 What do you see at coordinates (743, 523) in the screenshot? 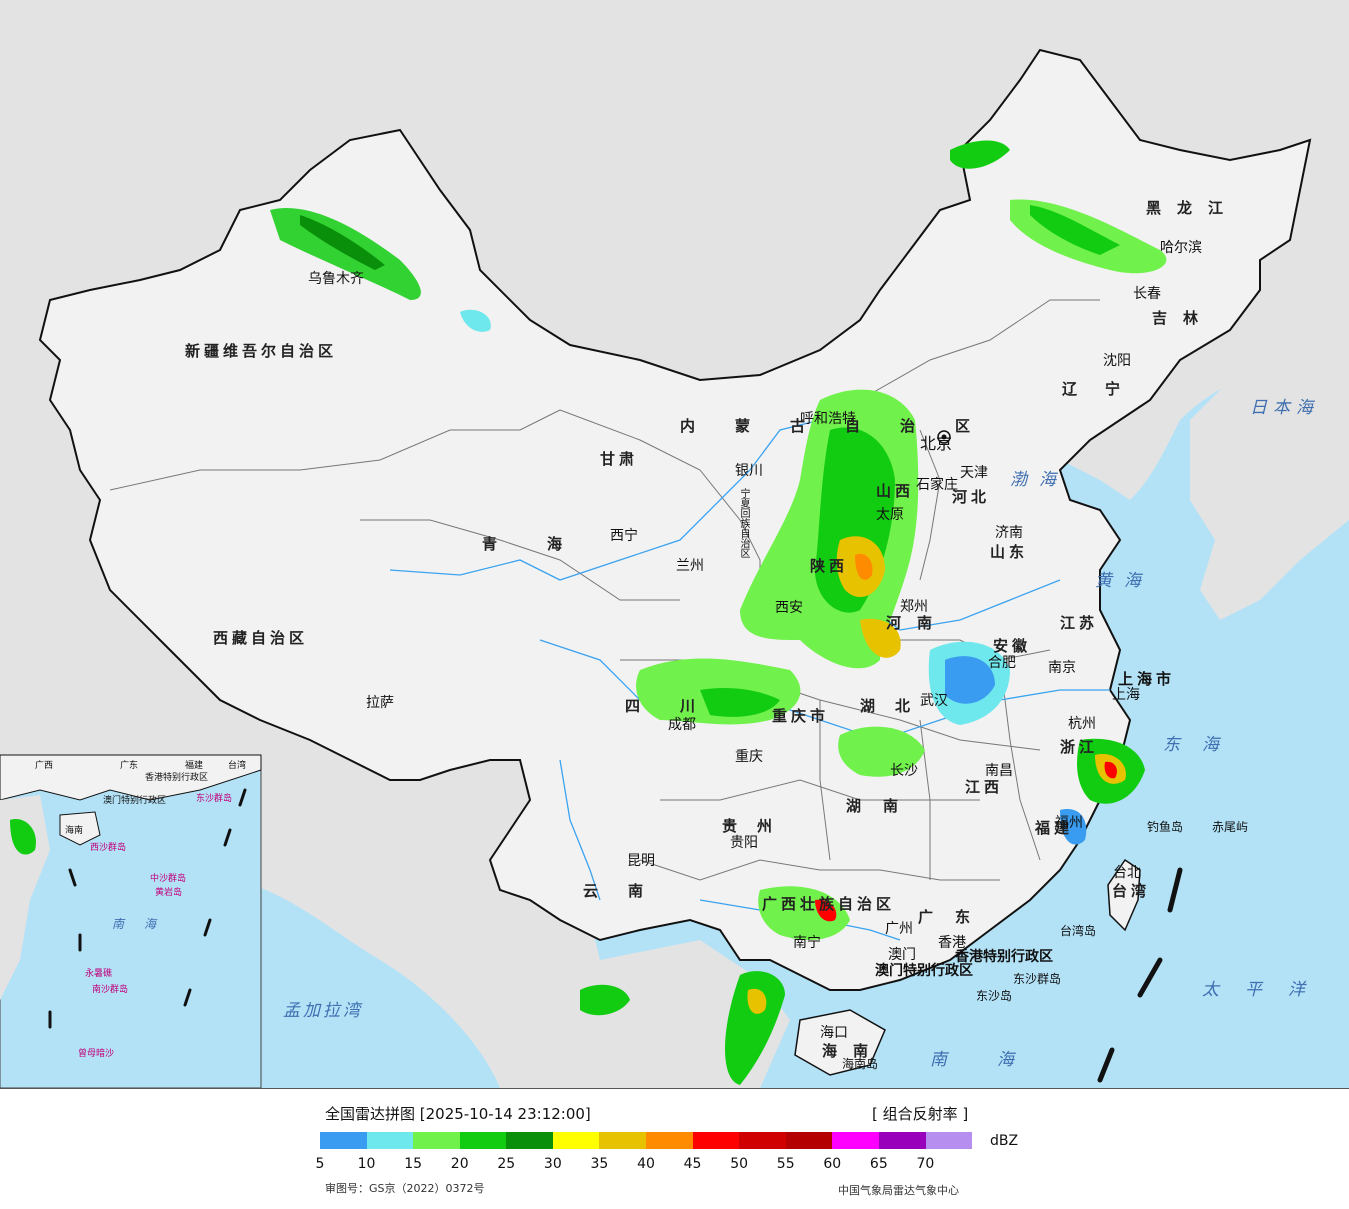
I see `province-label-ningxia: 宁夏回族自治区` at bounding box center [743, 523].